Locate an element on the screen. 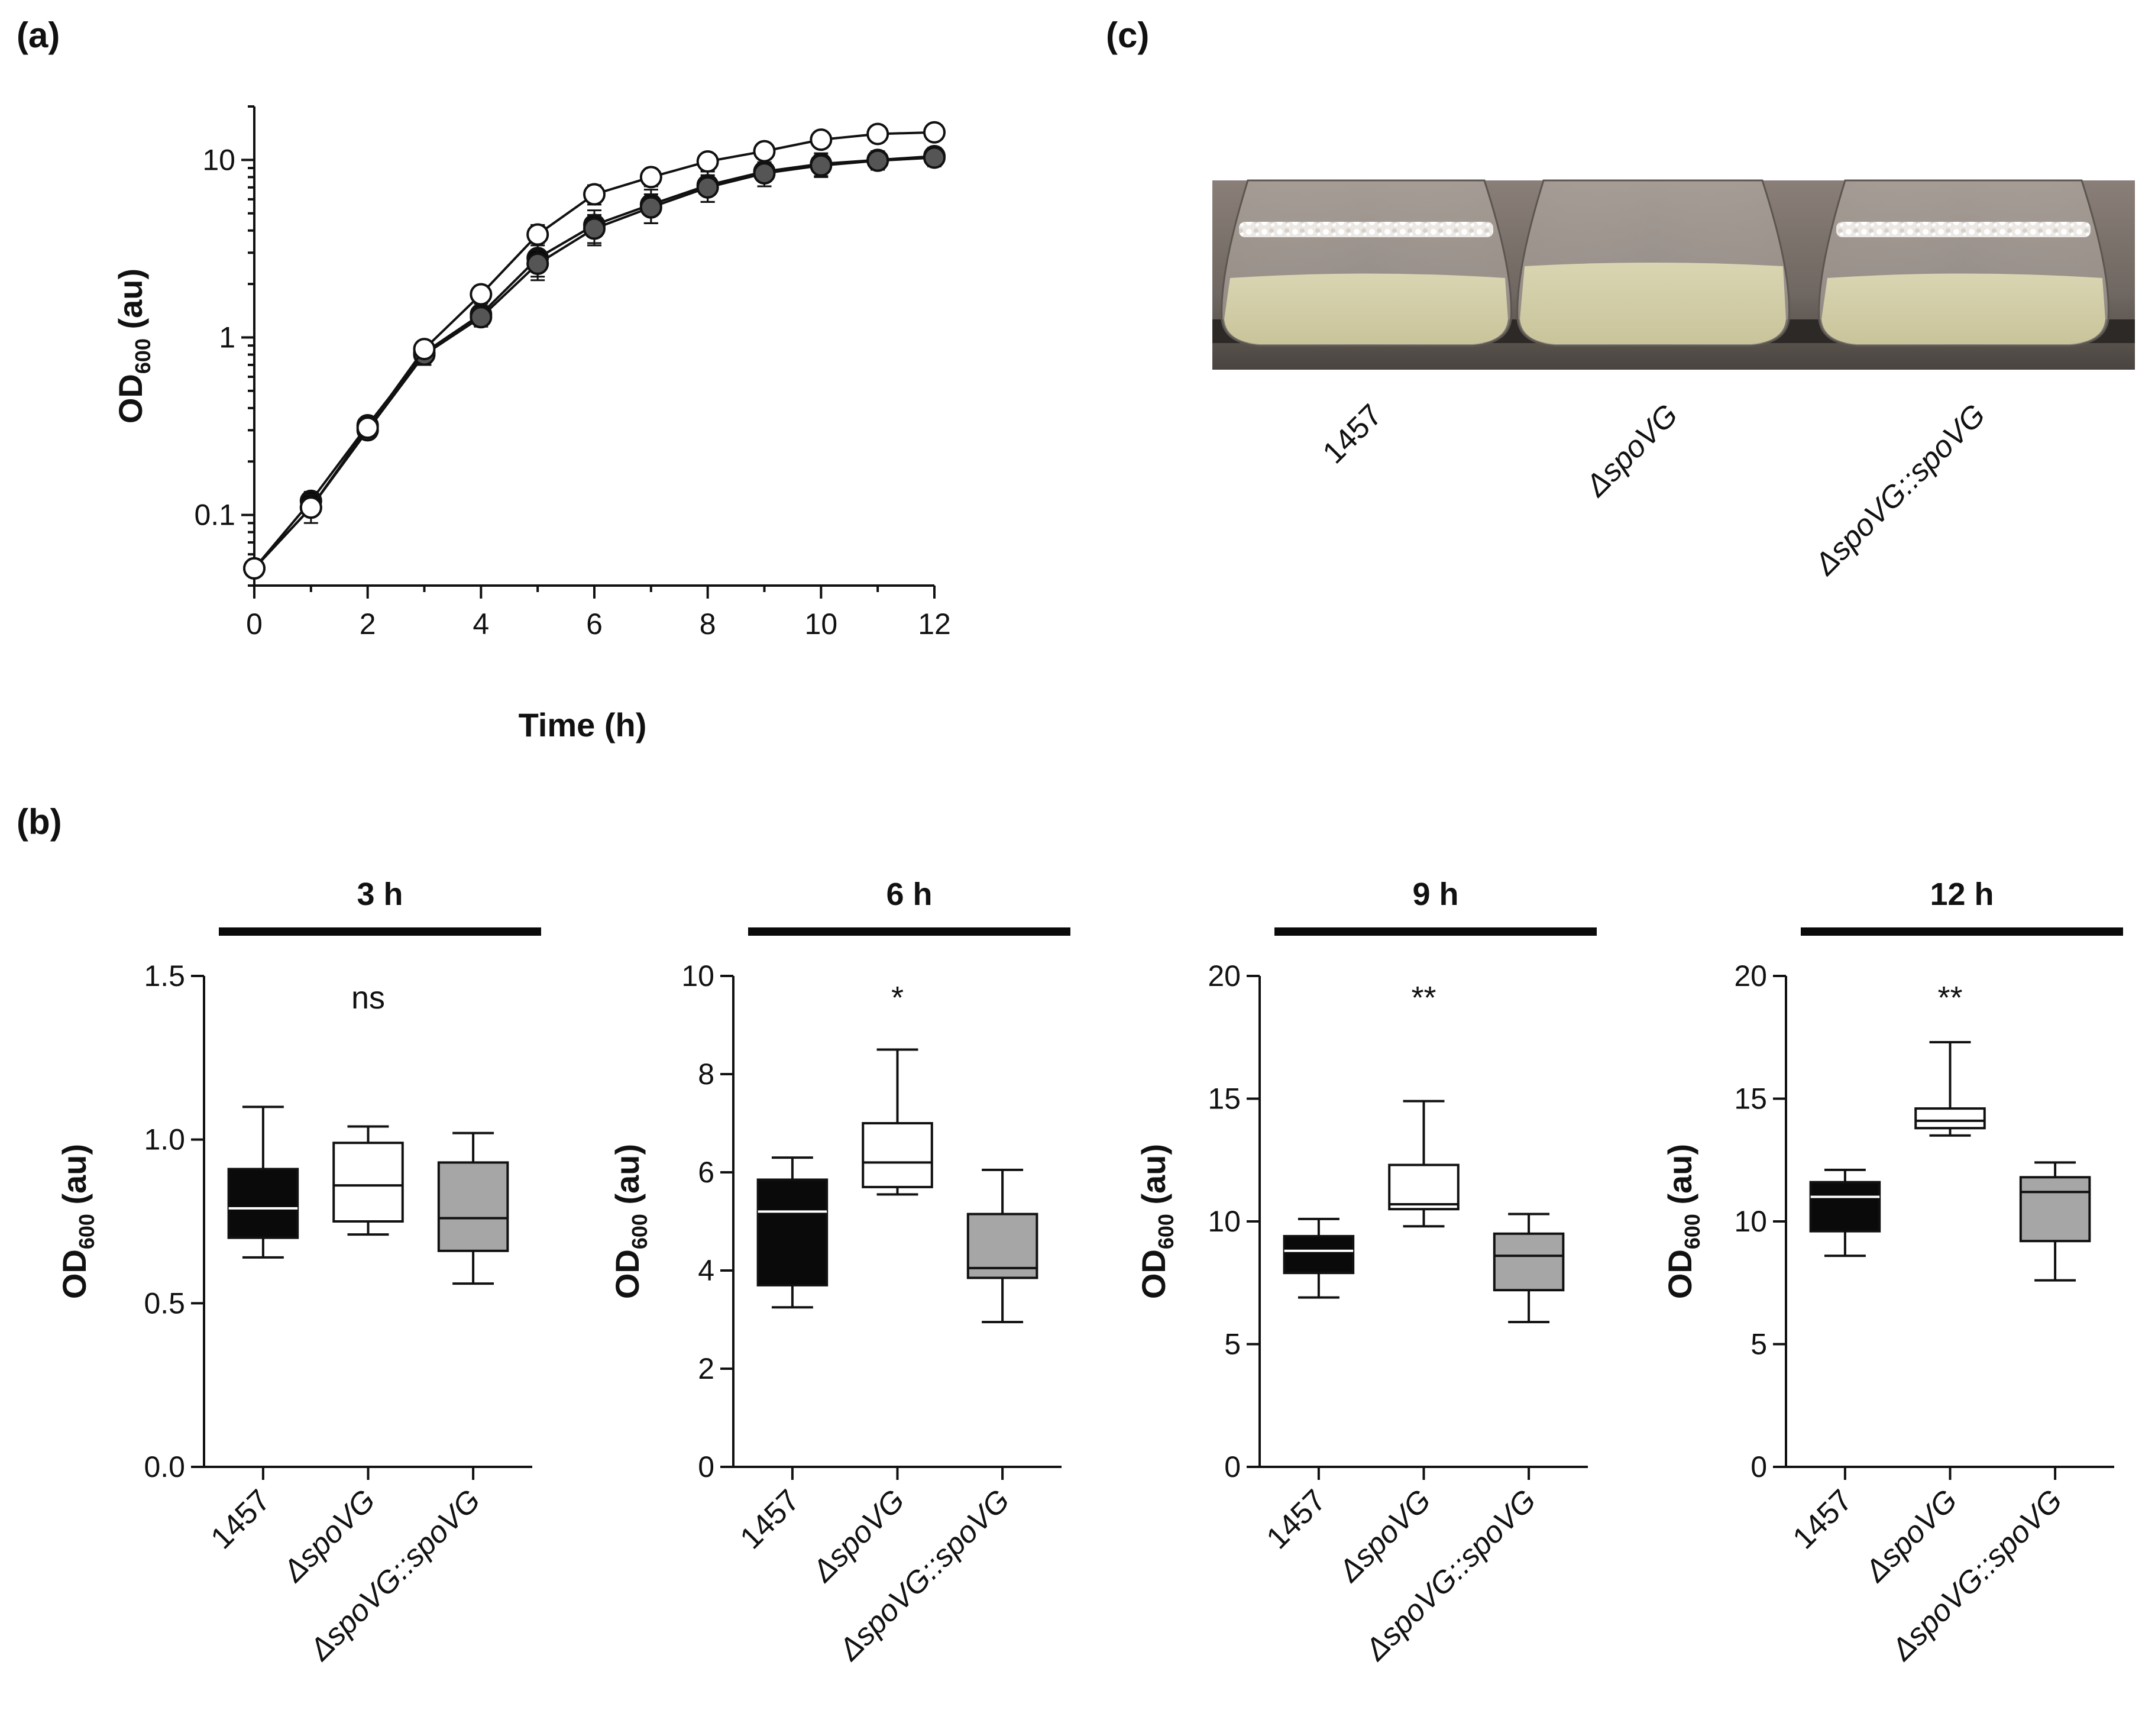  y-tick-label: 0.0 is located at coordinates (164, 1466).